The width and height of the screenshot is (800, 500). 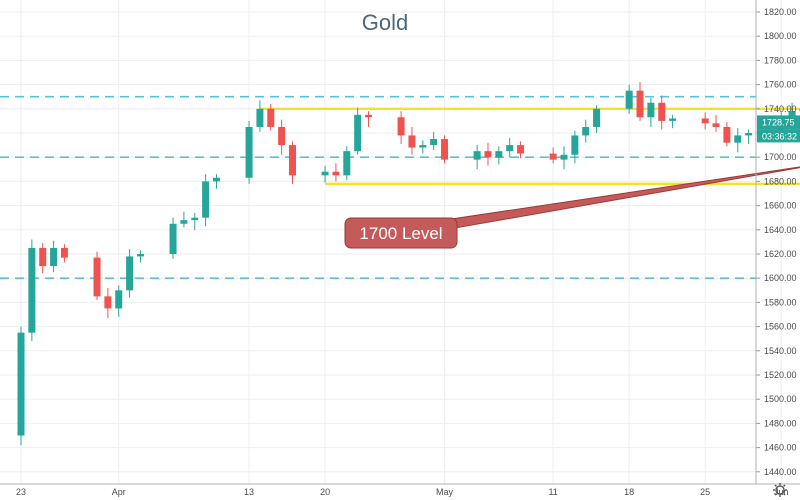 I want to click on last-price-label: 1728.75, so click(x=778, y=122).